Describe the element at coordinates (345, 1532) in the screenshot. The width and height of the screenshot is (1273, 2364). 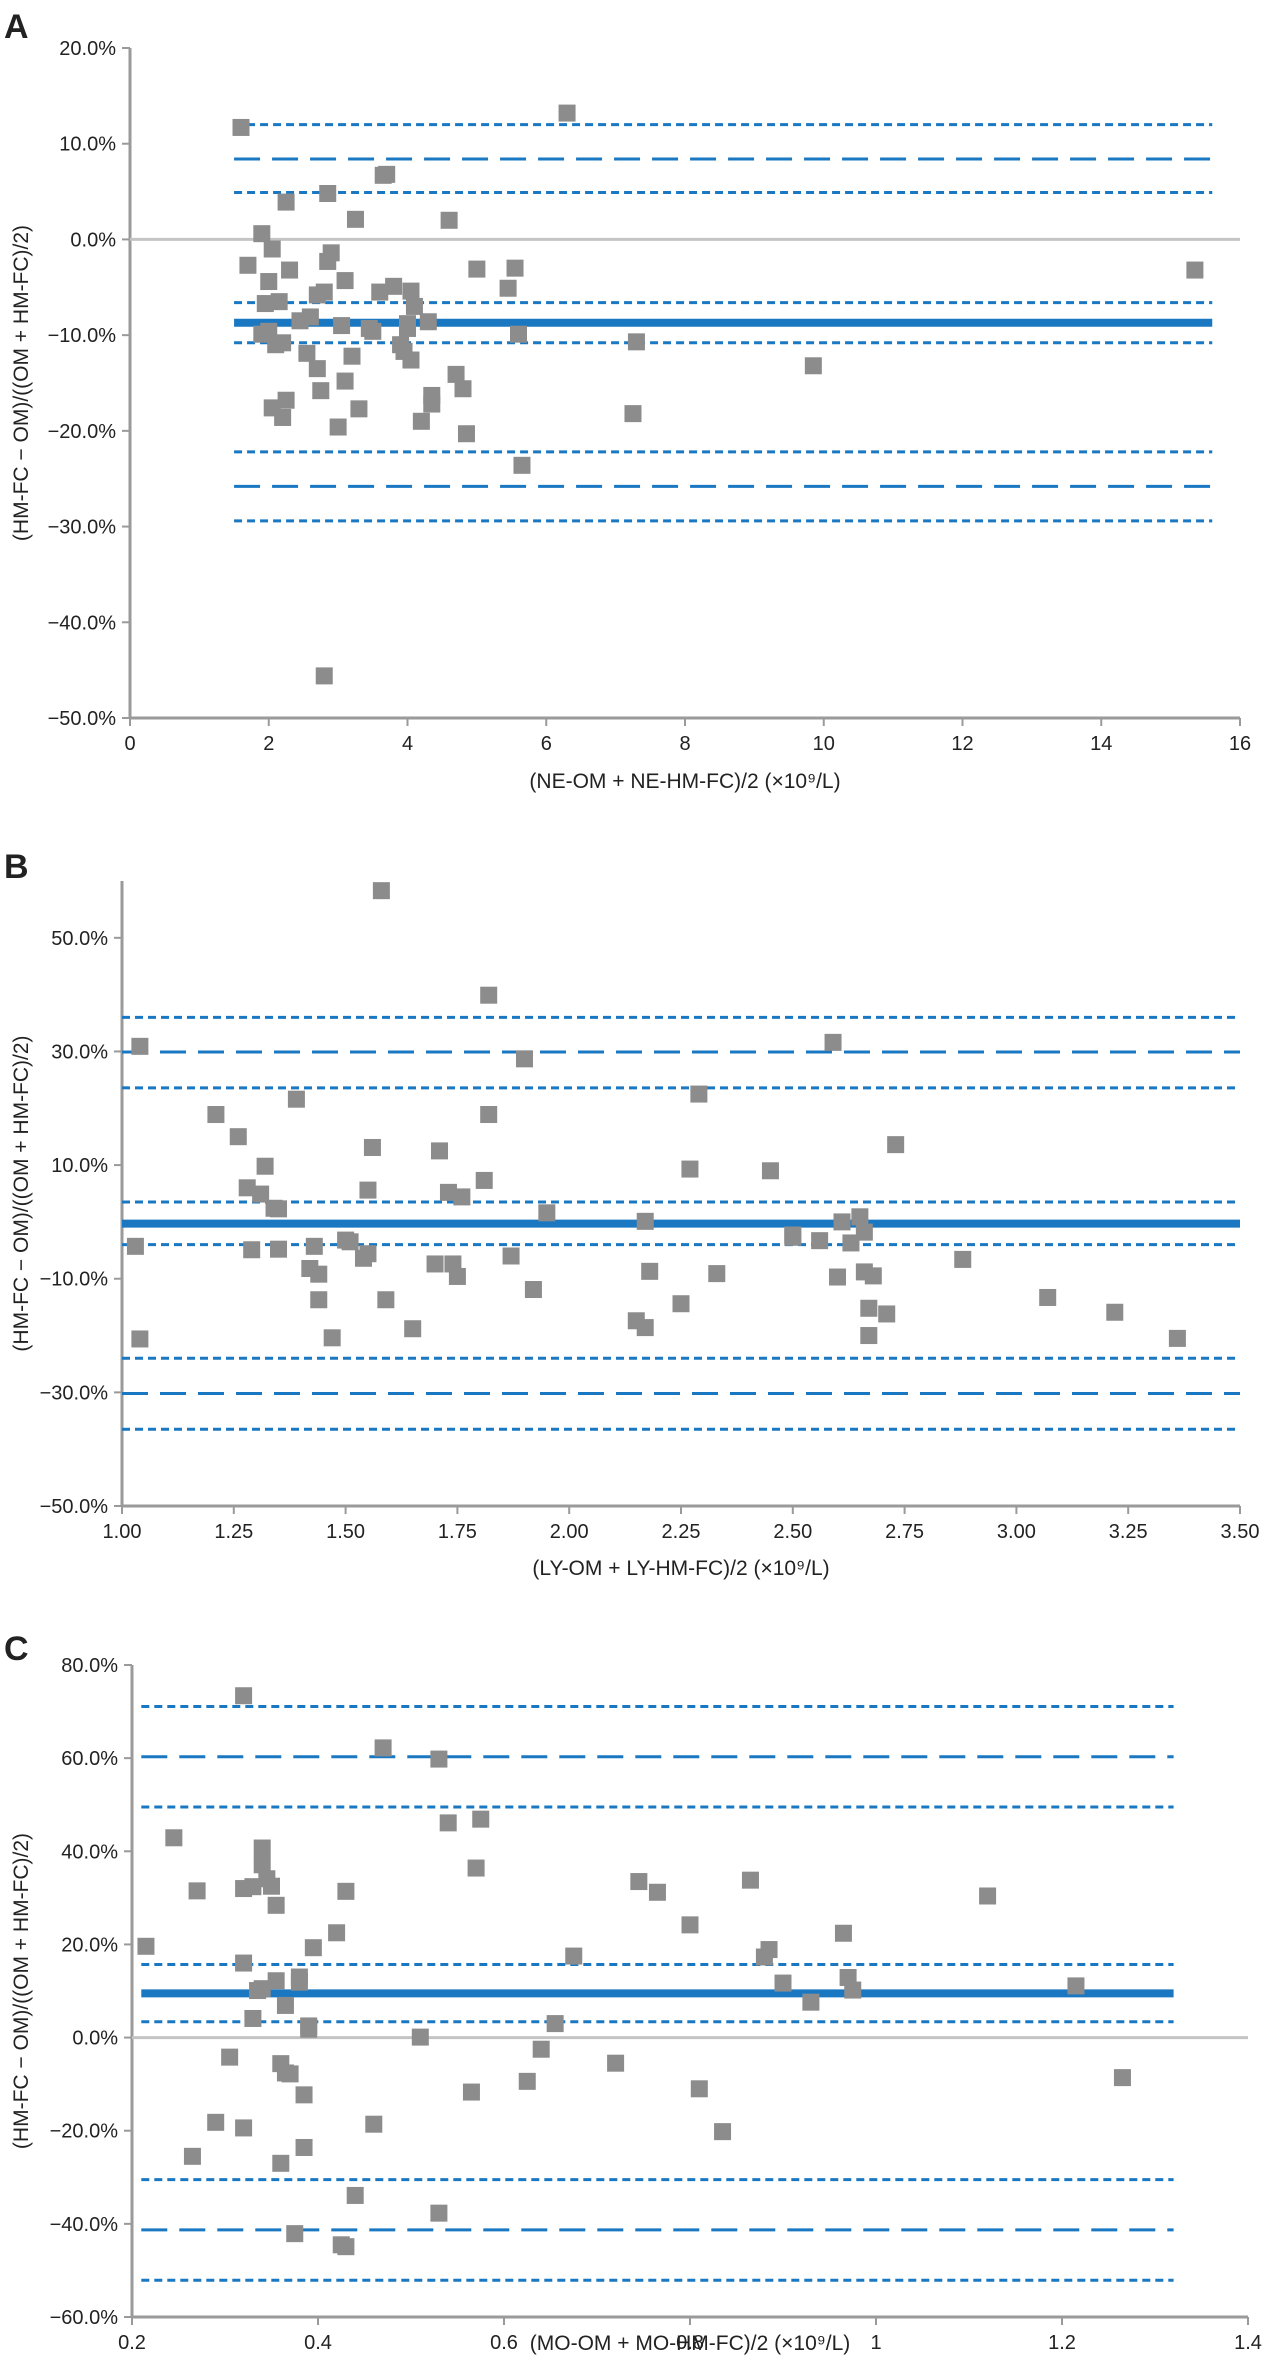
I see `x-tick-label: 1.50` at that location.